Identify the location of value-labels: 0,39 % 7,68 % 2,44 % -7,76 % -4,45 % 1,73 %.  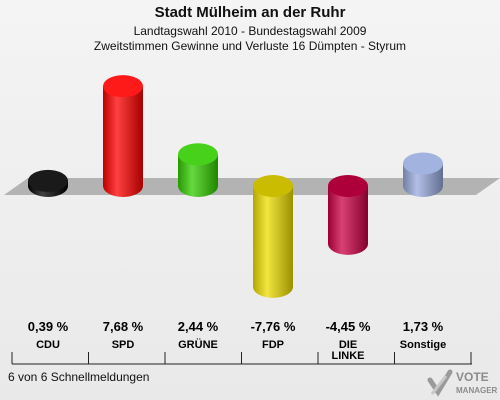
(236, 326).